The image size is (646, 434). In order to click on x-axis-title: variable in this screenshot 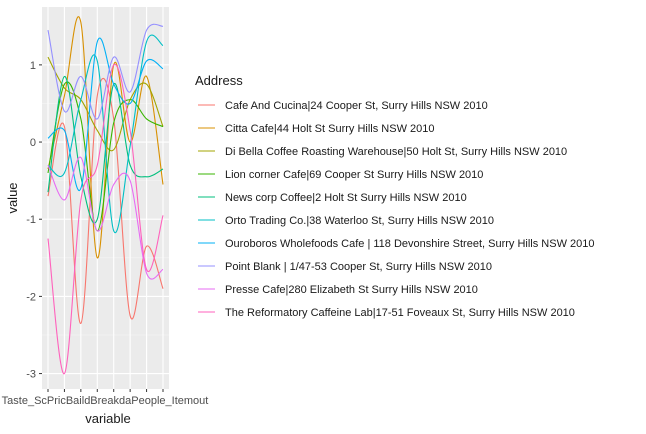, I will do `click(108, 418)`.